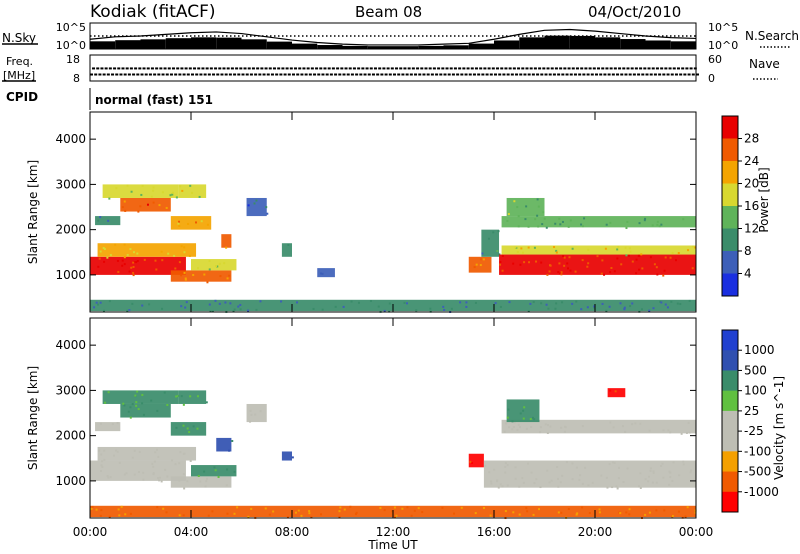 This screenshot has height=554, width=800. Describe the element at coordinates (751, 184) in the screenshot. I see `colorbar-tick-label: 20` at that location.